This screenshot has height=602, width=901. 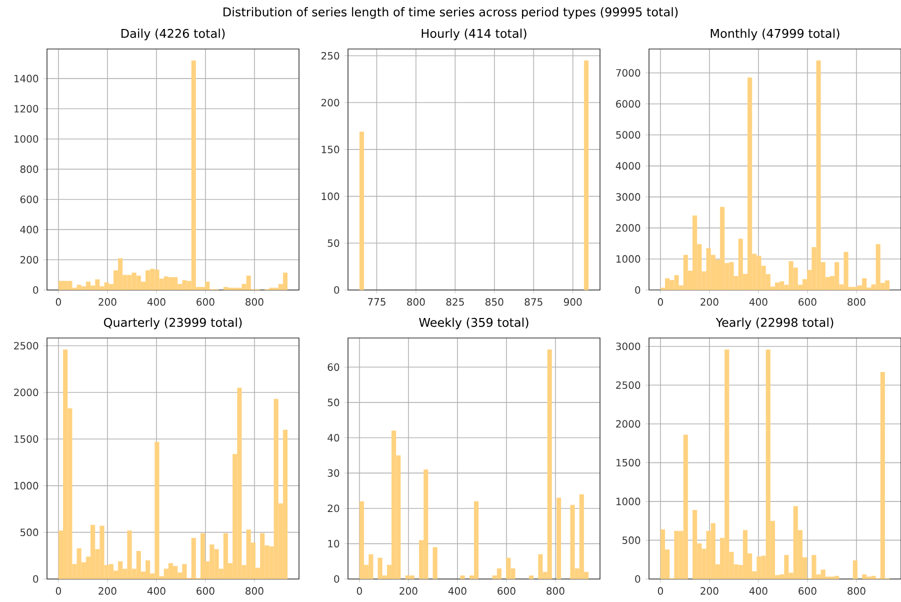 I want to click on y-tick-label: 10, so click(x=334, y=544).